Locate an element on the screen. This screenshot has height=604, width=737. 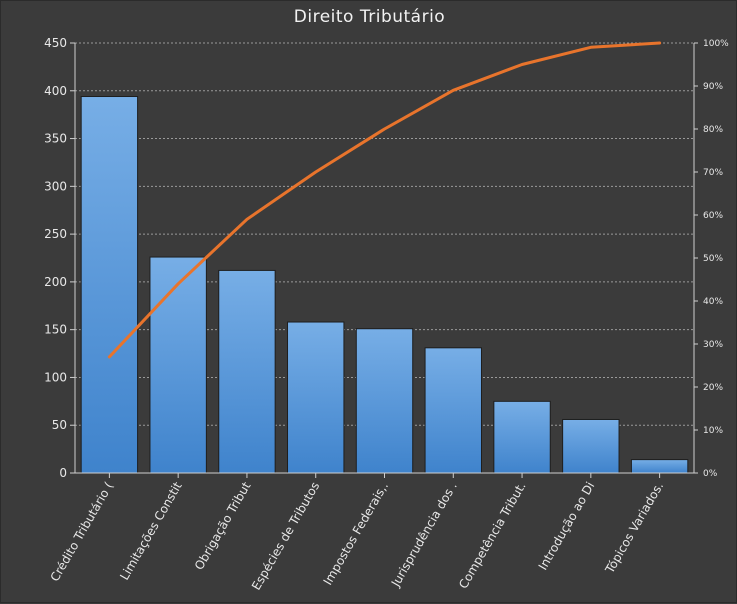
y2-tick-label: 30% is located at coordinates (713, 345).